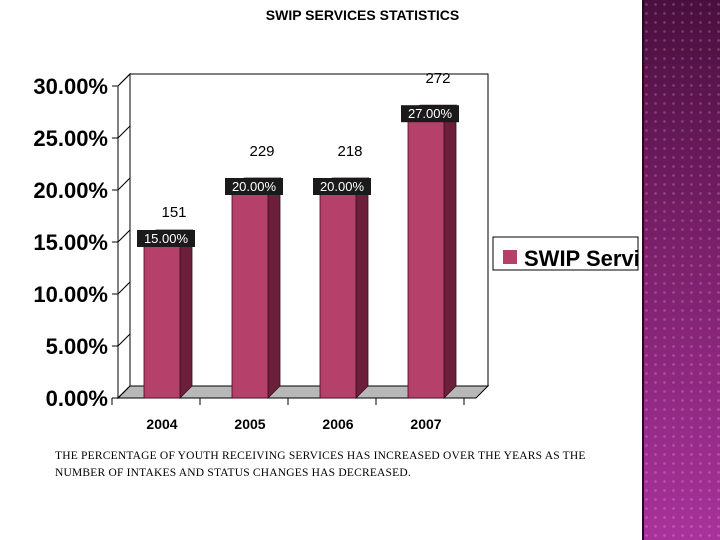 Image resolution: width=720 pixels, height=540 pixels. What do you see at coordinates (437, 78) in the screenshot?
I see `count-label: 272` at bounding box center [437, 78].